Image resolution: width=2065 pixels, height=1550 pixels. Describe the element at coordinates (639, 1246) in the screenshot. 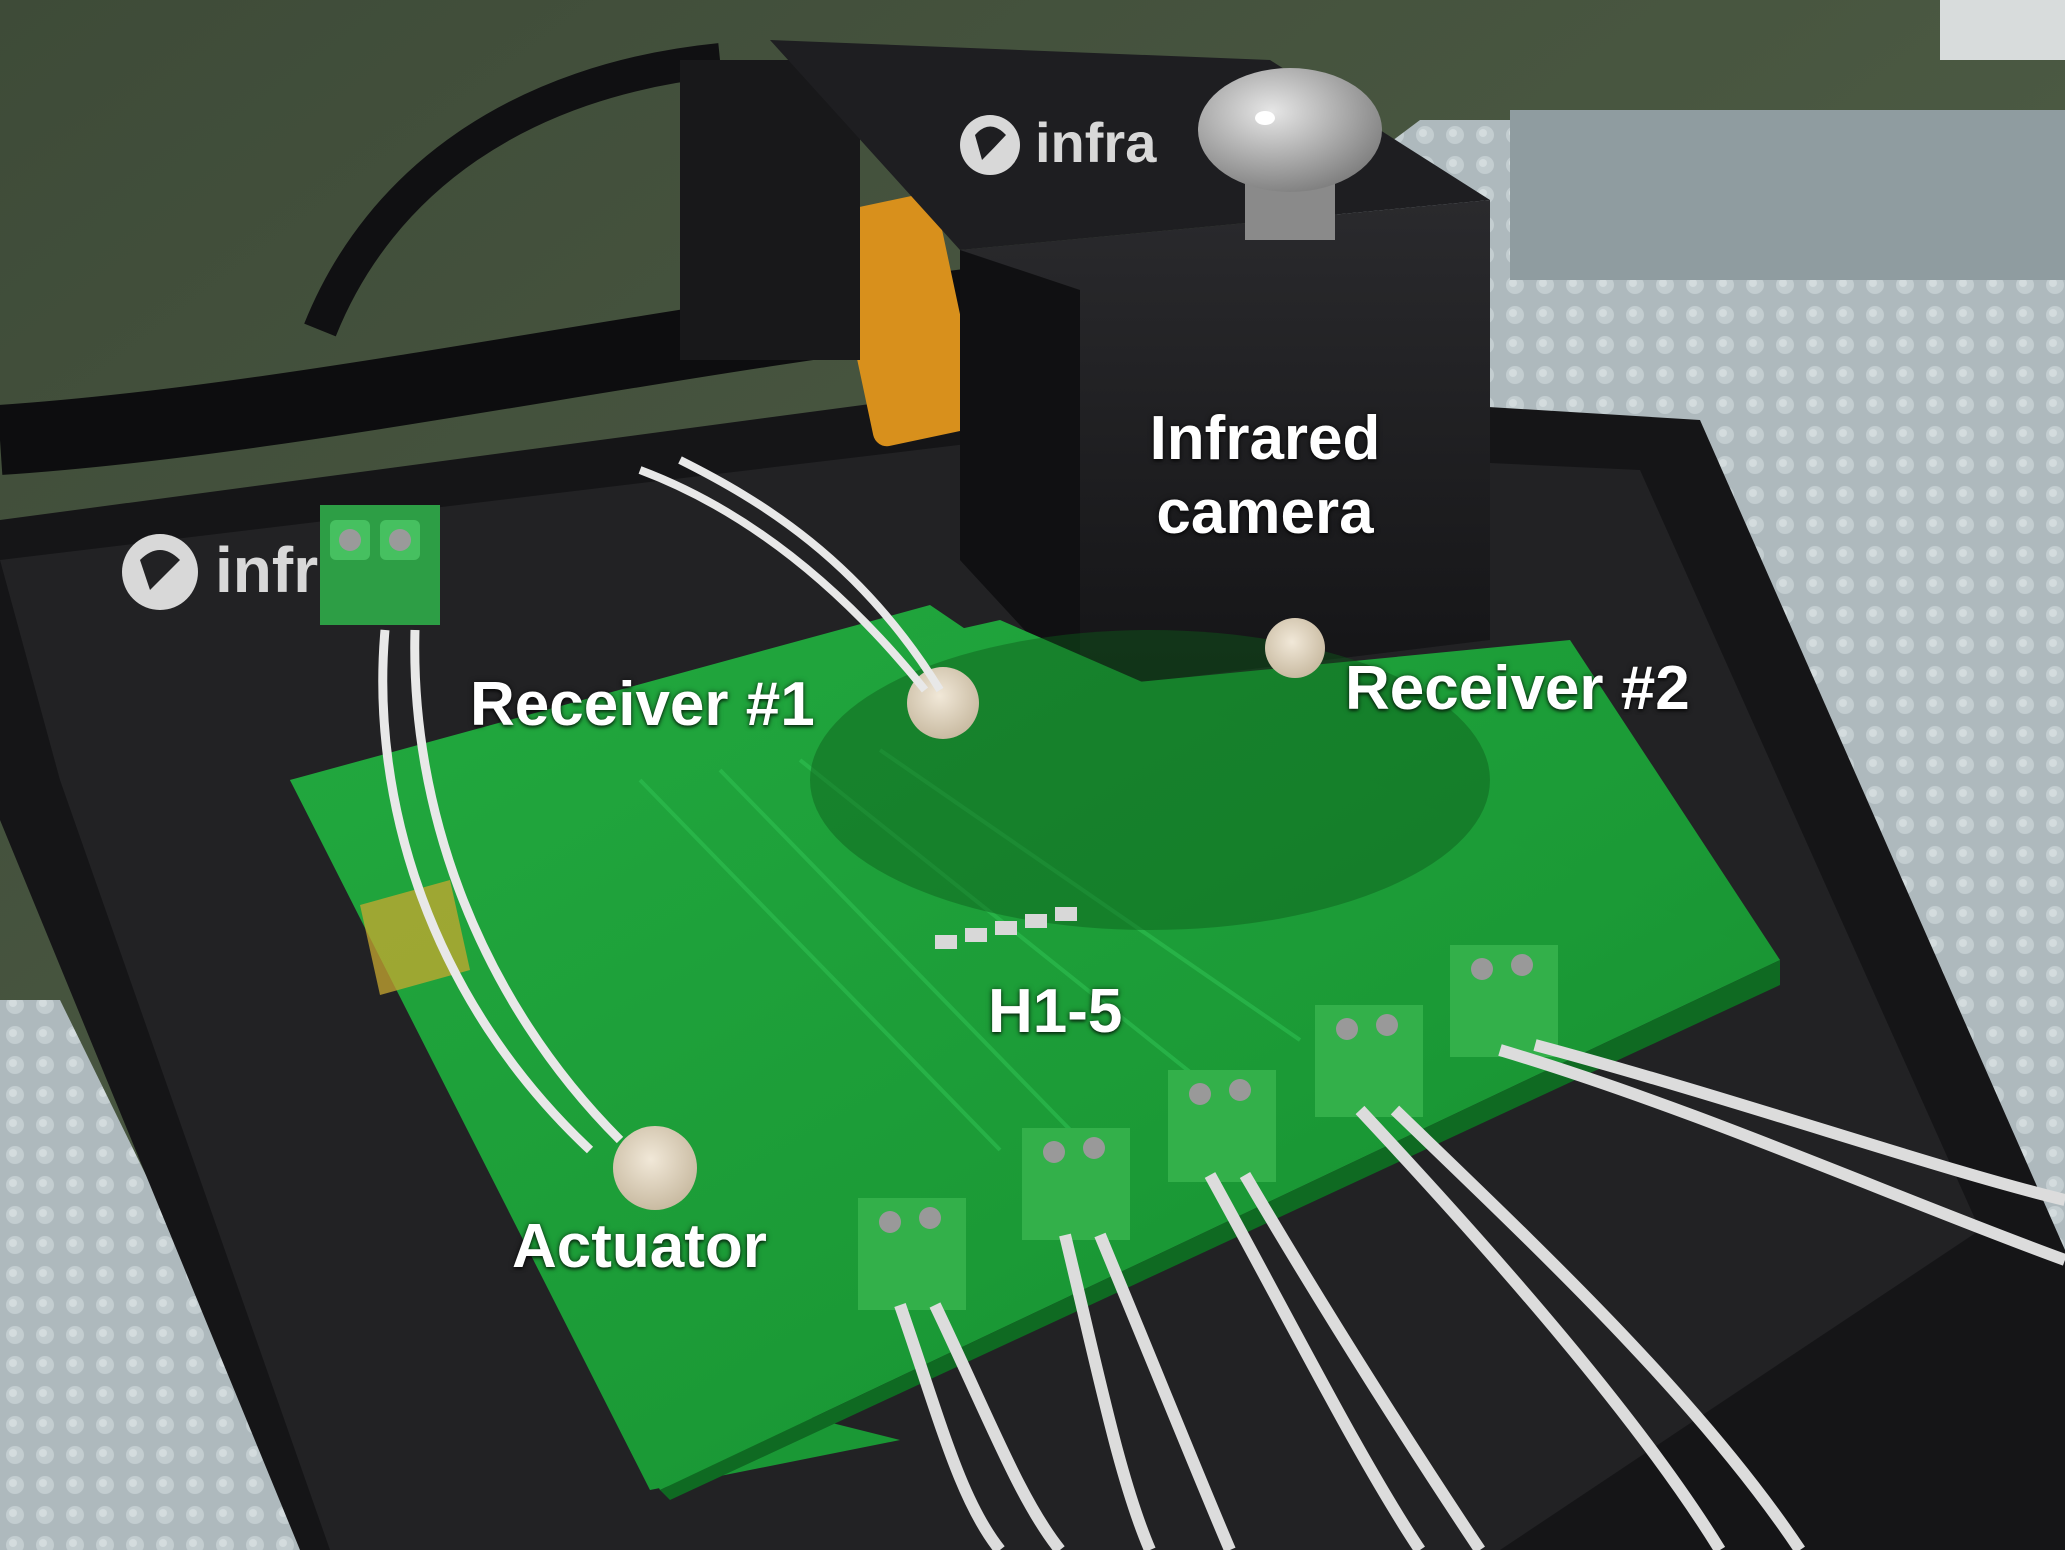

I see `actuator-label: Actuator` at that location.